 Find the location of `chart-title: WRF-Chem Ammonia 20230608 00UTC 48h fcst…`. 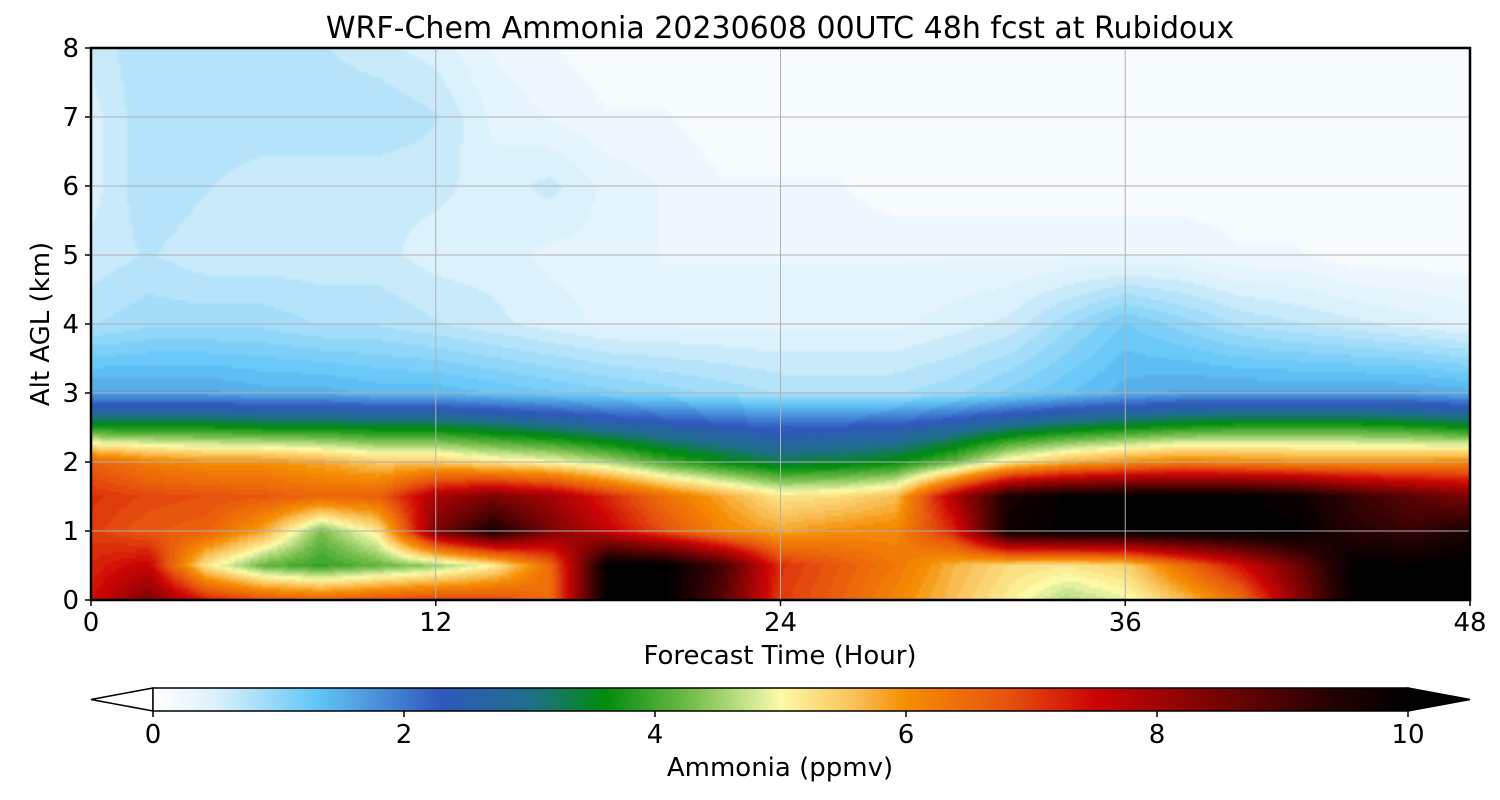

chart-title: WRF-Chem Ammonia 20230608 00UTC 48h fcst… is located at coordinates (780, 28).